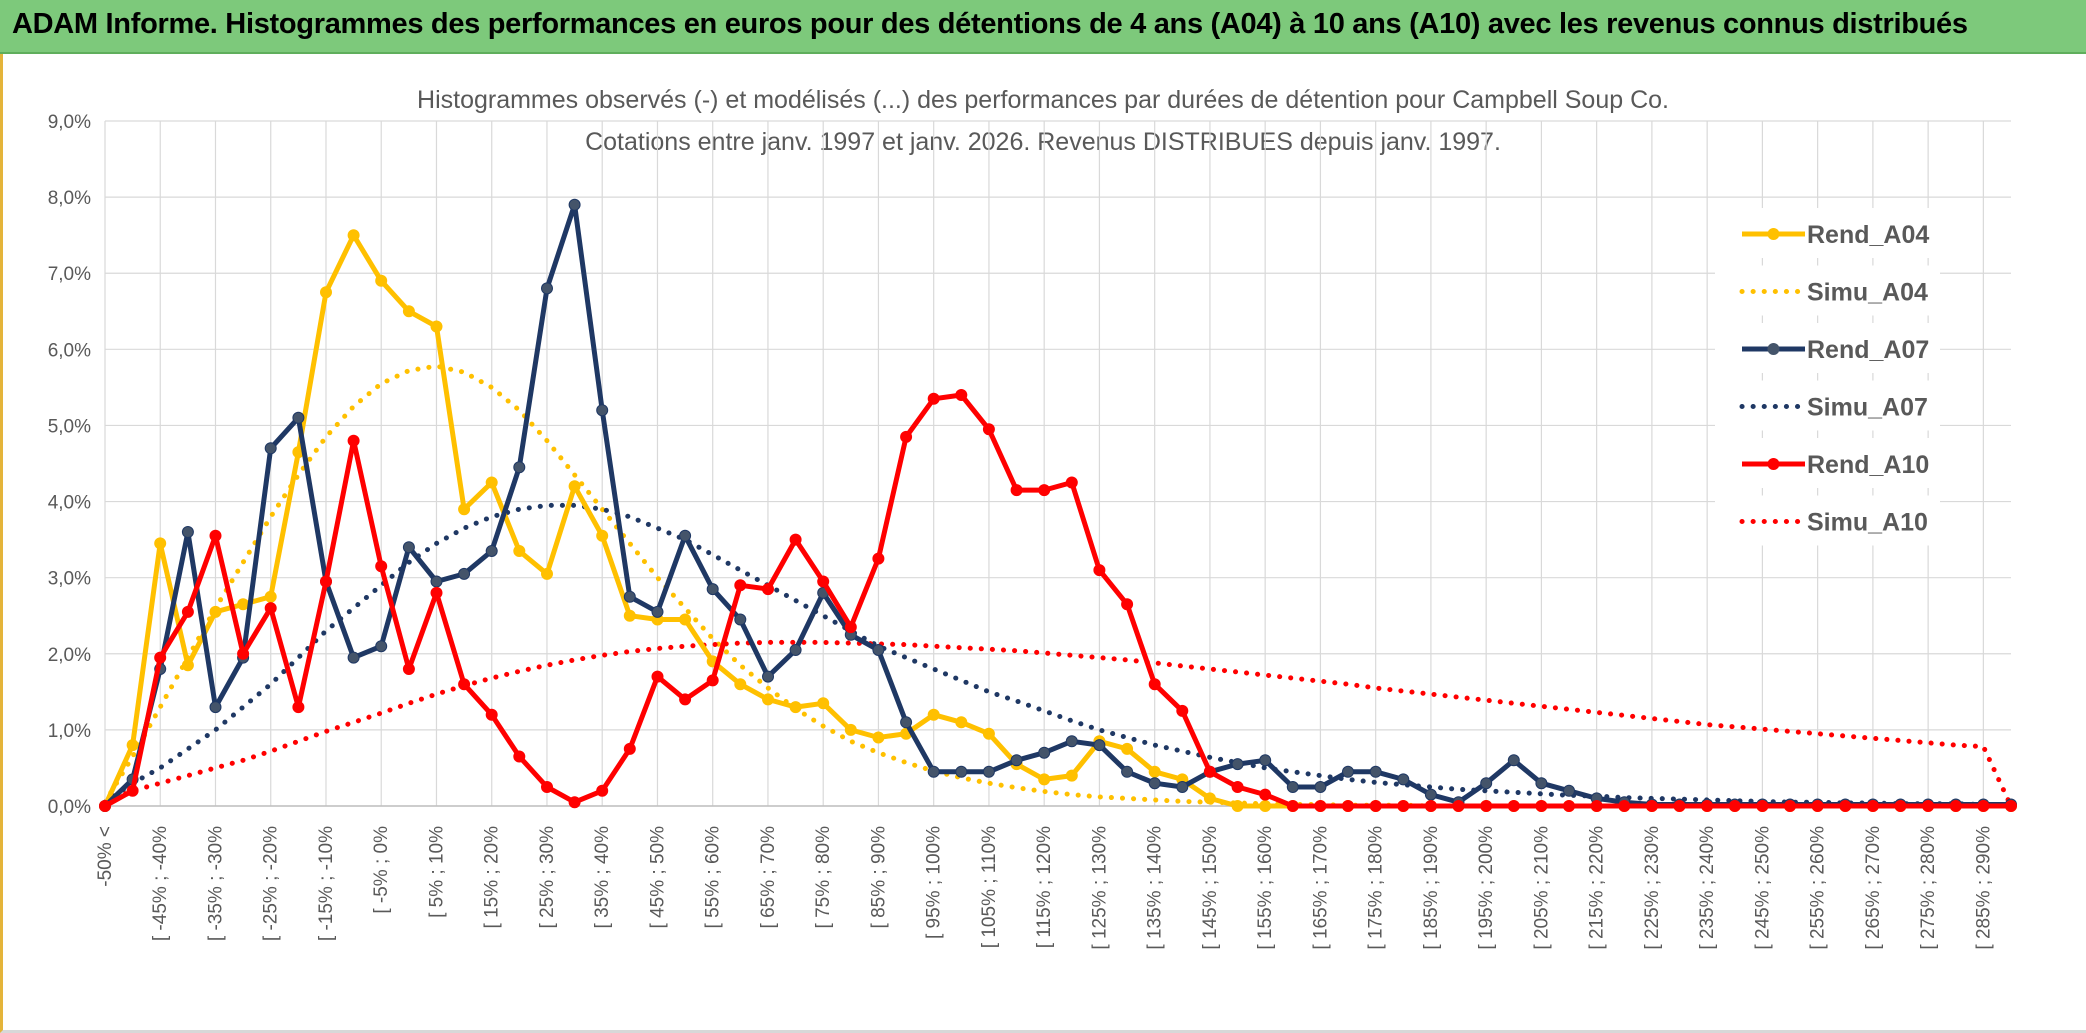 The image size is (2086, 1033). I want to click on x-tick-label: [ 175% ; 180%, so click(1376, 888).